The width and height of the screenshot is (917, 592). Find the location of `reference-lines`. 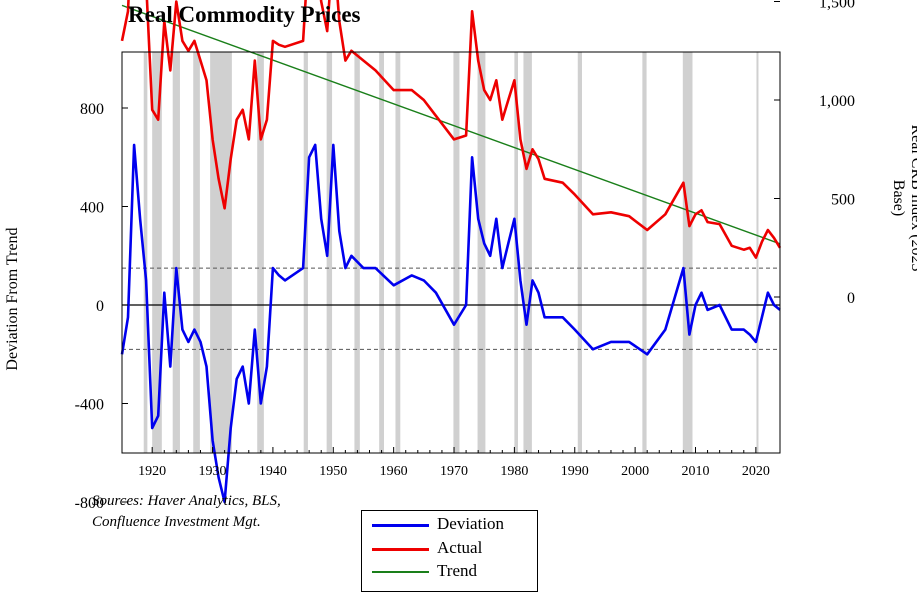

reference-lines is located at coordinates (451, 308).